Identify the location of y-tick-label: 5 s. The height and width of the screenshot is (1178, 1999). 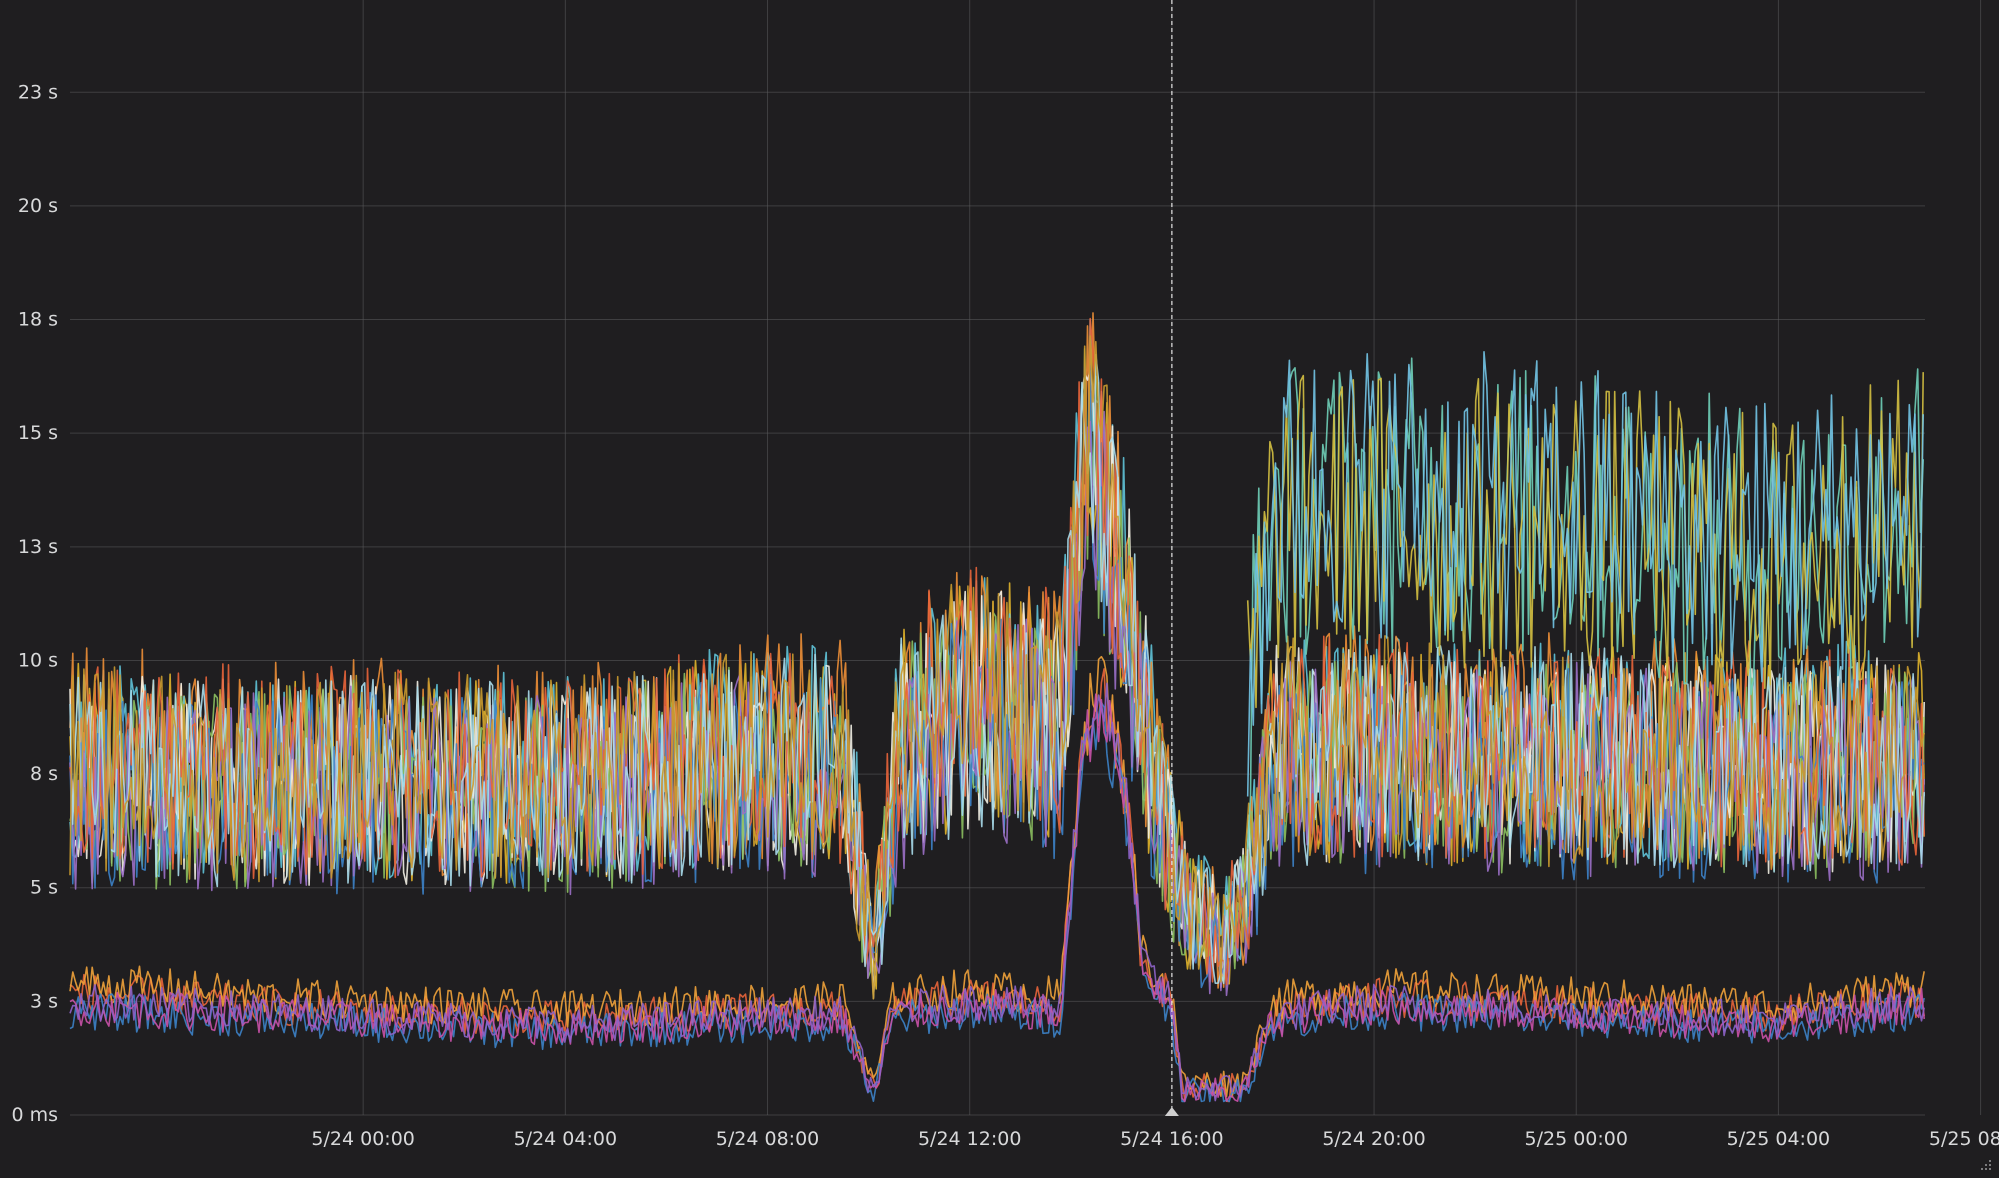
(44, 888).